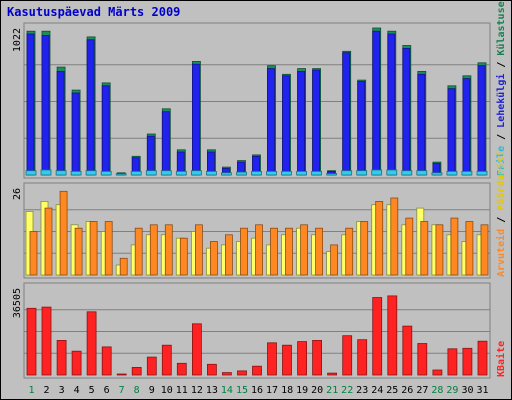 This screenshot has height=400, width=512. What do you see at coordinates (317, 390) in the screenshot?
I see `day-label: 20` at bounding box center [317, 390].